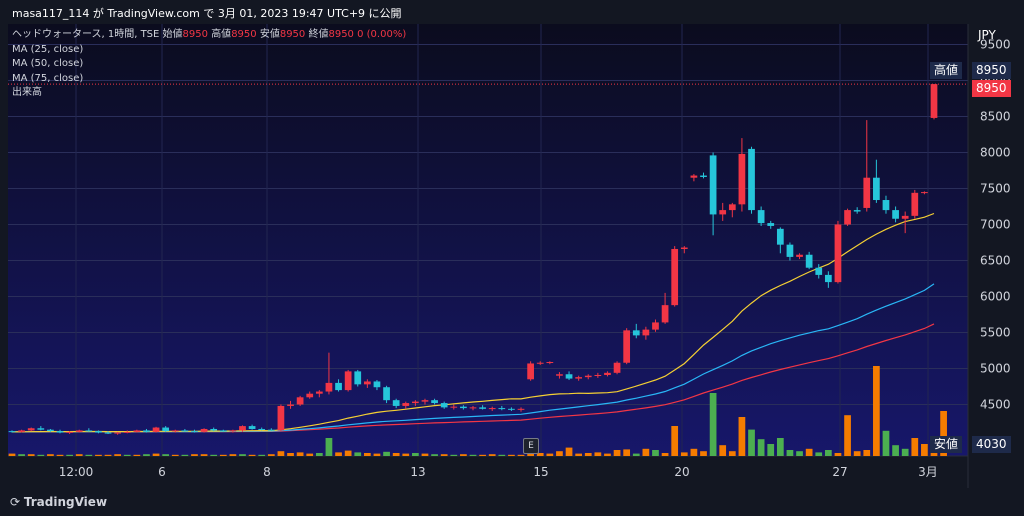 Image resolution: width=1024 pixels, height=516 pixels. What do you see at coordinates (531, 446) in the screenshot?
I see `earnings-badge: E` at bounding box center [531, 446].